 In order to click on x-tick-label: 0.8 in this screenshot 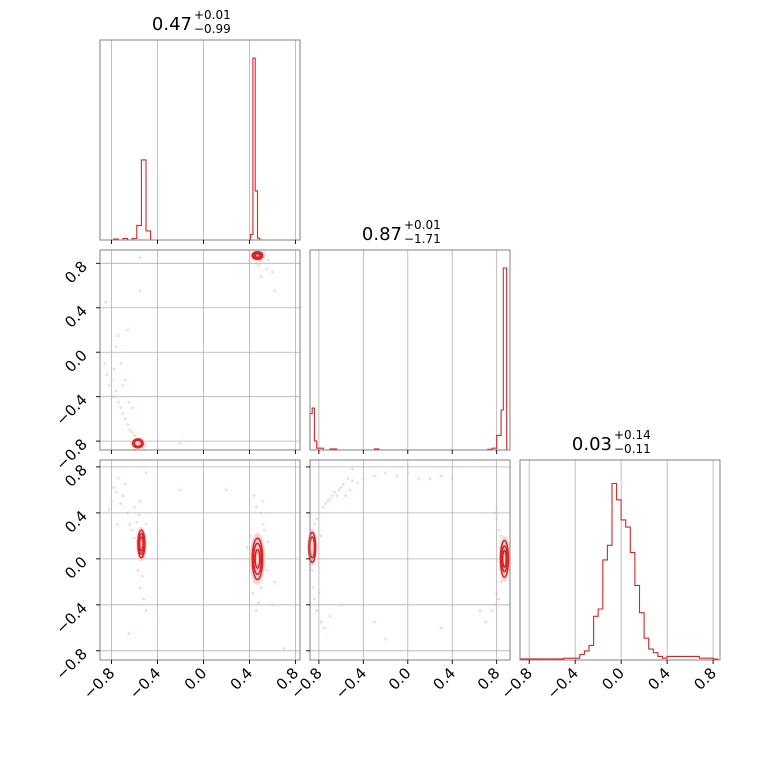, I will do `click(705, 679)`.